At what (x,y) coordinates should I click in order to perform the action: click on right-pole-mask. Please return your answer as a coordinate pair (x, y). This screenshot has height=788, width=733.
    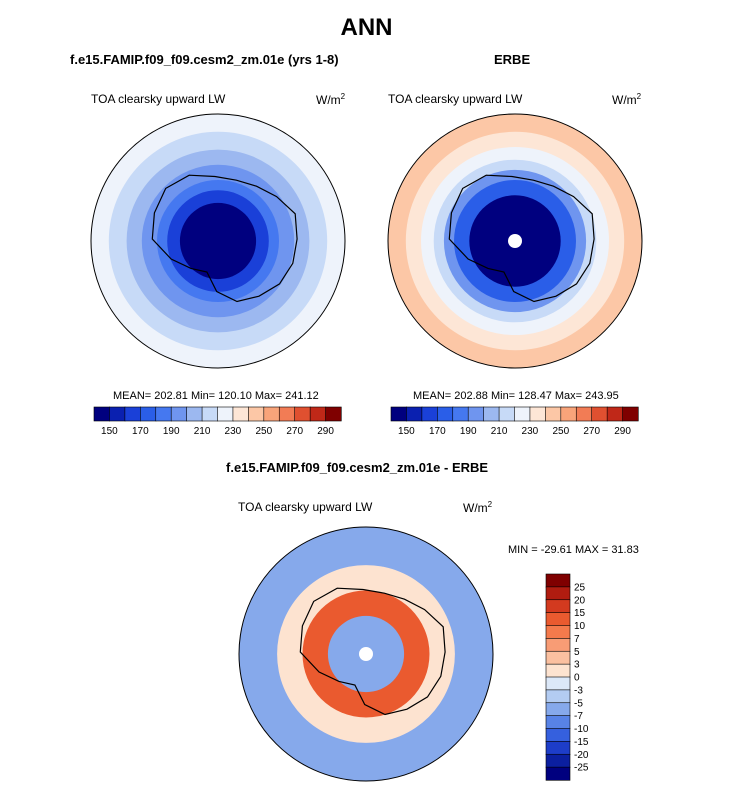
    Looking at the image, I should click on (515, 241).